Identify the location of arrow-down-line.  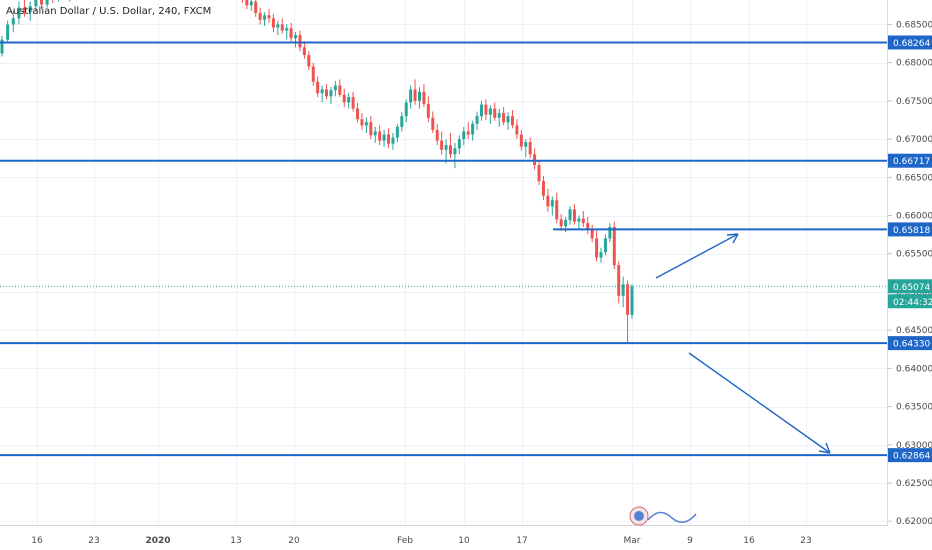
(759, 403).